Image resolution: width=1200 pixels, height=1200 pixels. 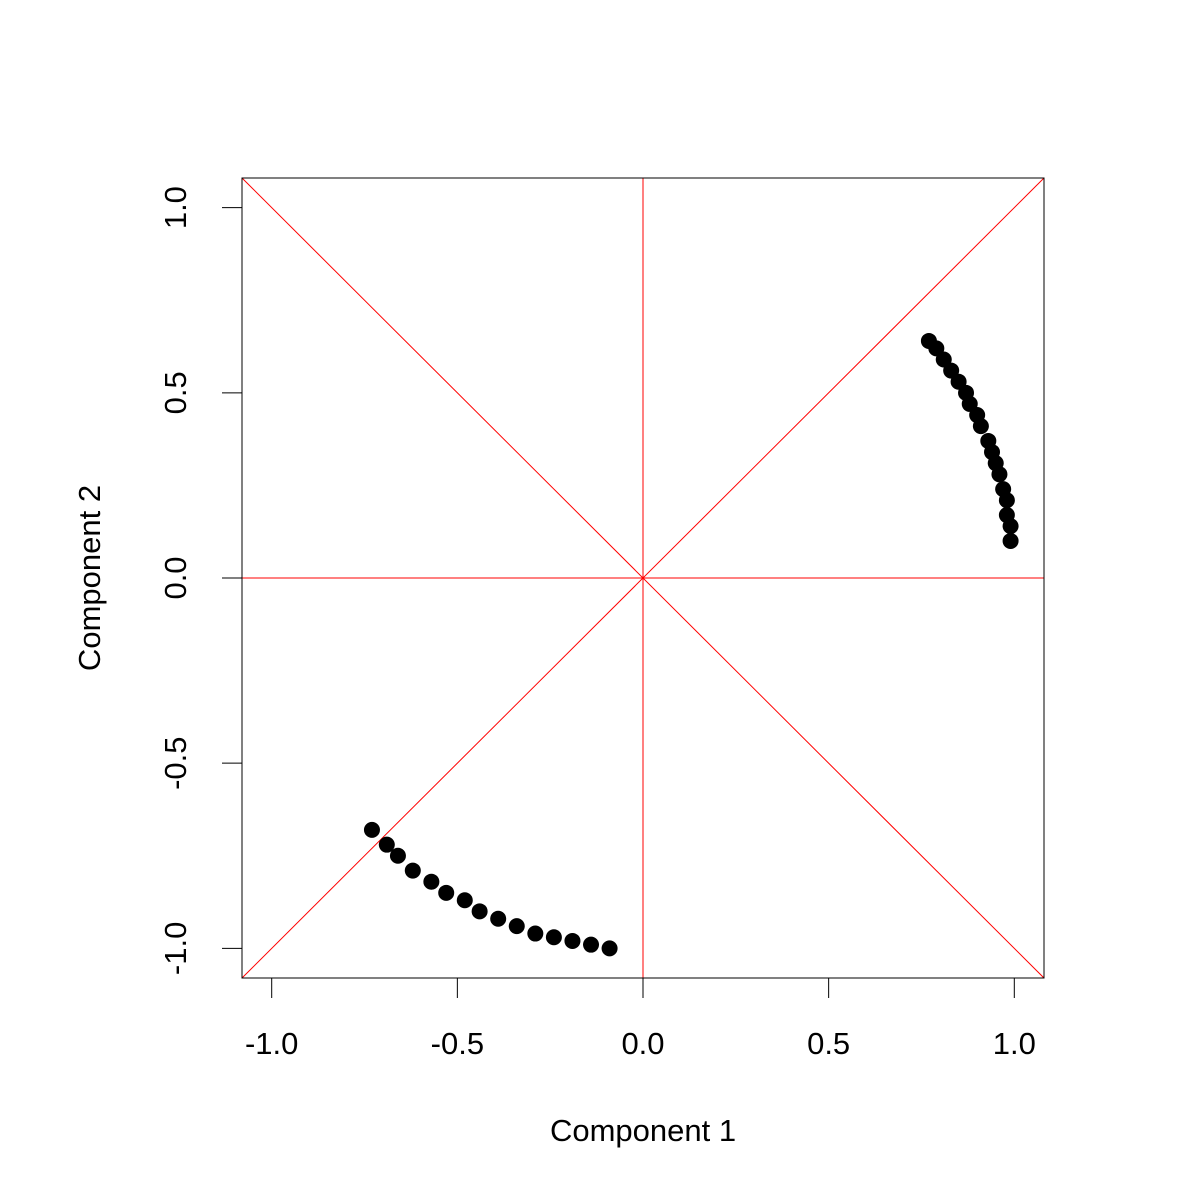 I want to click on x-tick-label: 0.0, so click(x=642, y=1043).